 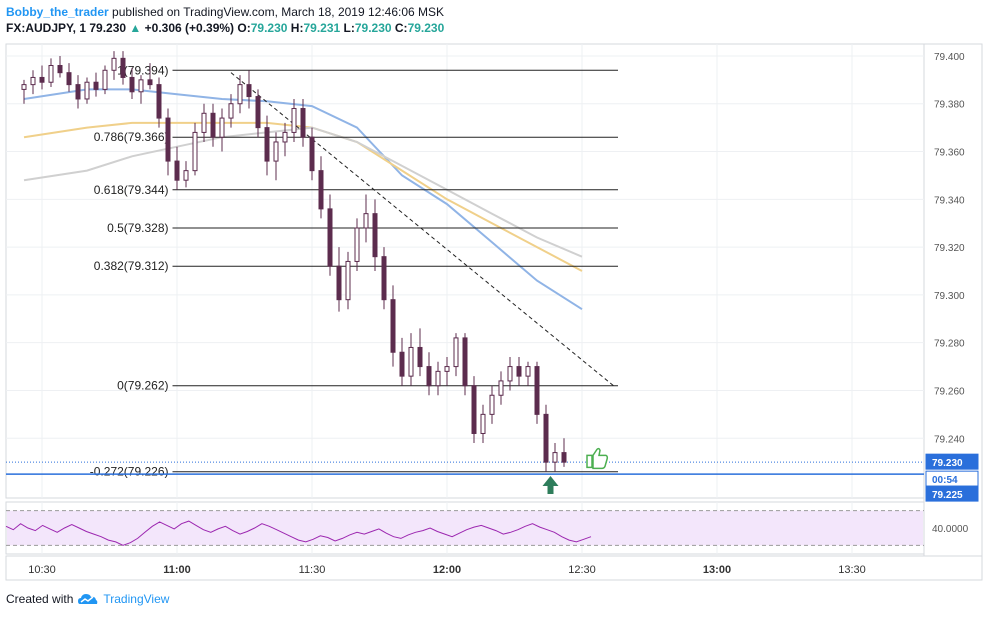 I want to click on level-price-label-box, so click(x=952, y=493).